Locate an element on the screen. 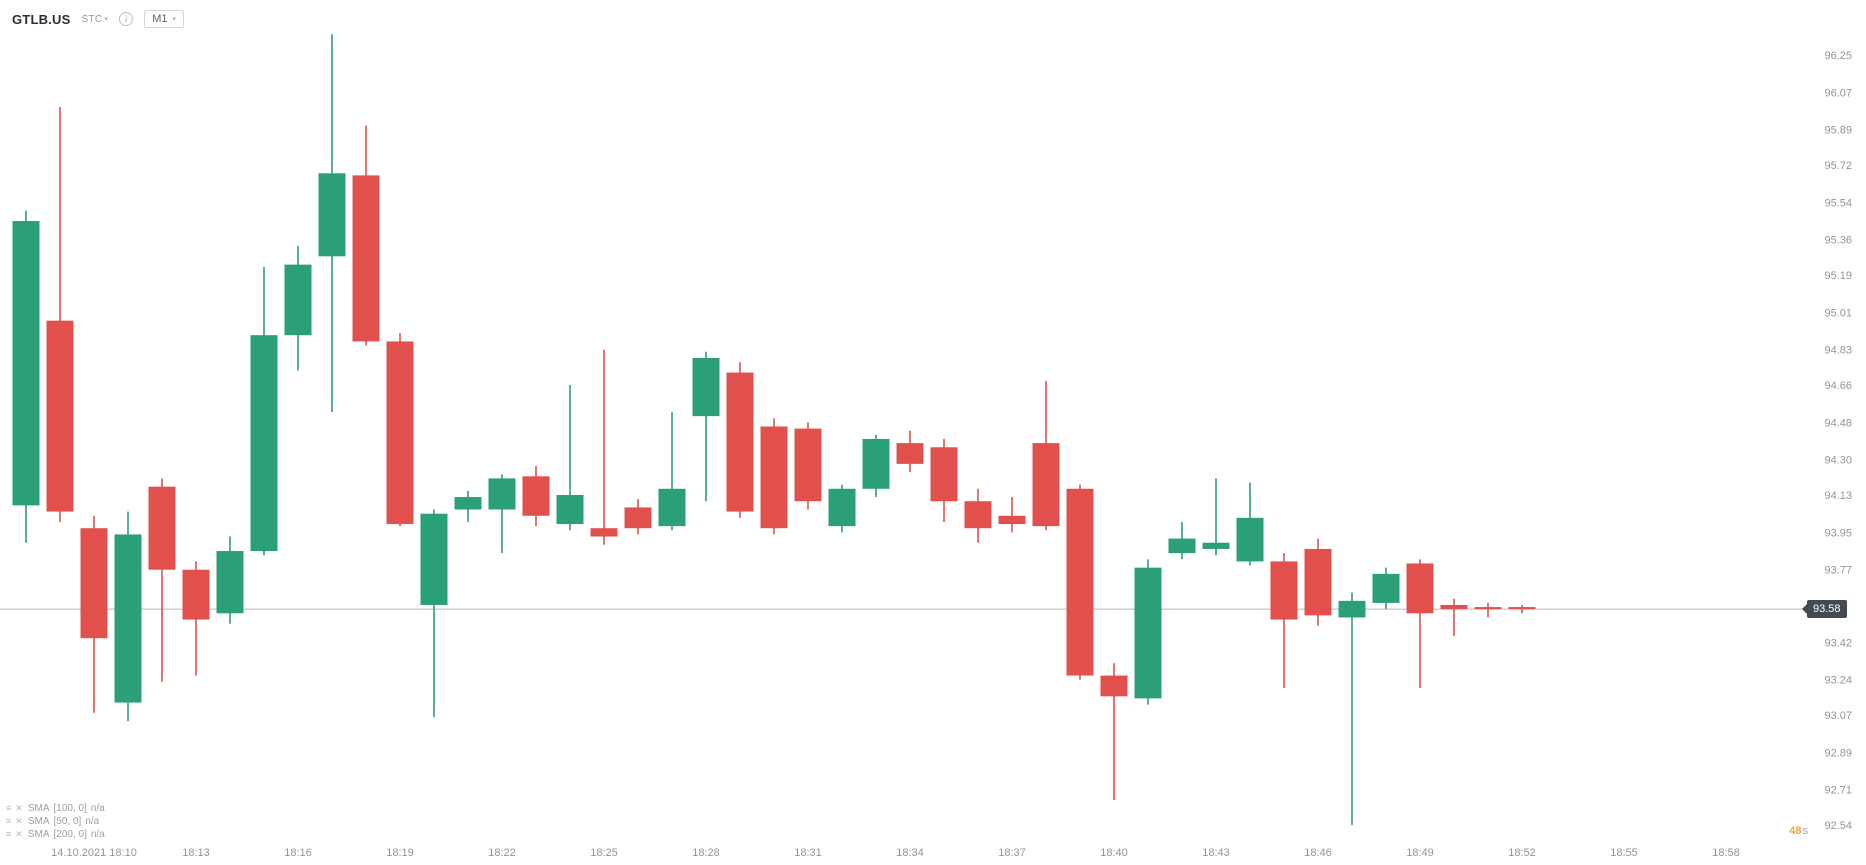 This screenshot has width=1866, height=865. time-tick-label: 18:19 is located at coordinates (400, 853).